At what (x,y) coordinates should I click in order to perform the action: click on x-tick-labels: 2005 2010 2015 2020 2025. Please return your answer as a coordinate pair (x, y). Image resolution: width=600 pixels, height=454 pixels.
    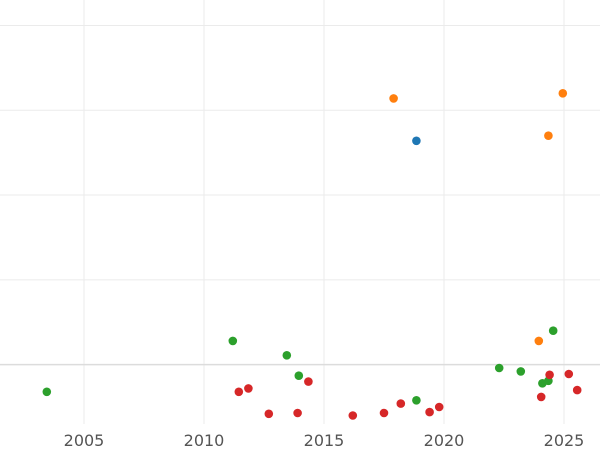
    Looking at the image, I should click on (324, 440).